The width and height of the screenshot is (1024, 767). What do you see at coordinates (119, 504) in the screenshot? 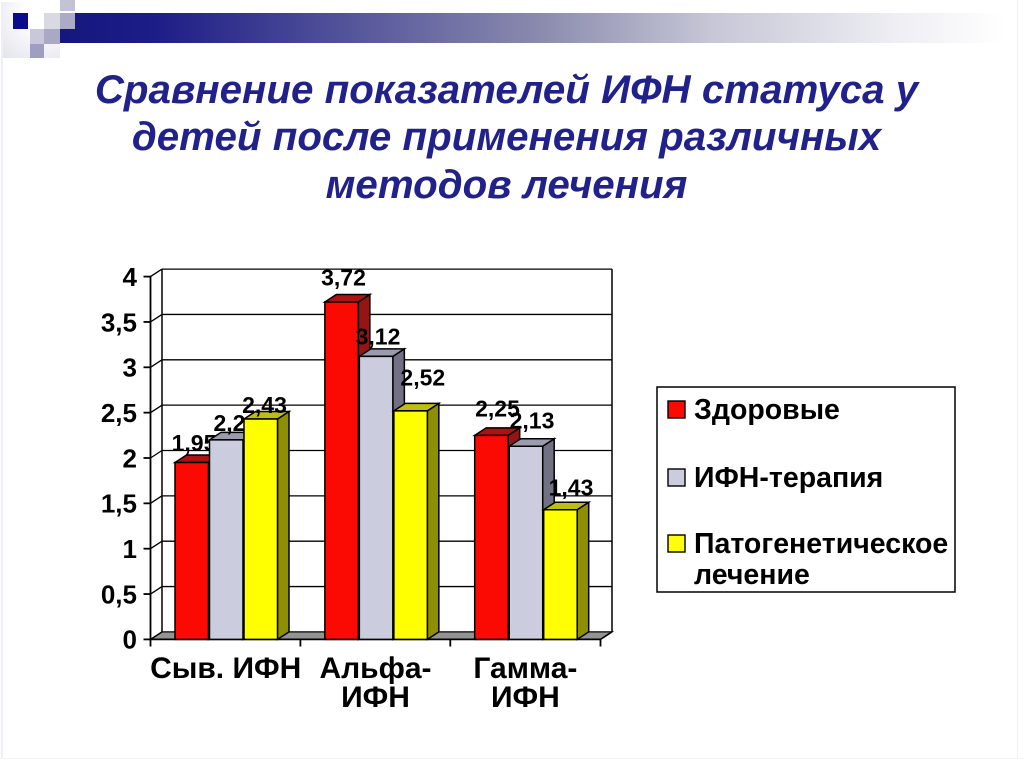
I see `svg-text: 1,5` at bounding box center [119, 504].